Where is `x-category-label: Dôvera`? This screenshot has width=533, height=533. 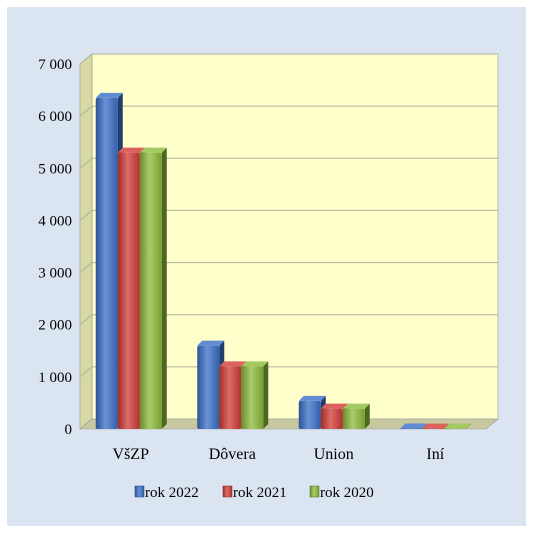
x-category-label: Dôvera is located at coordinates (232, 454).